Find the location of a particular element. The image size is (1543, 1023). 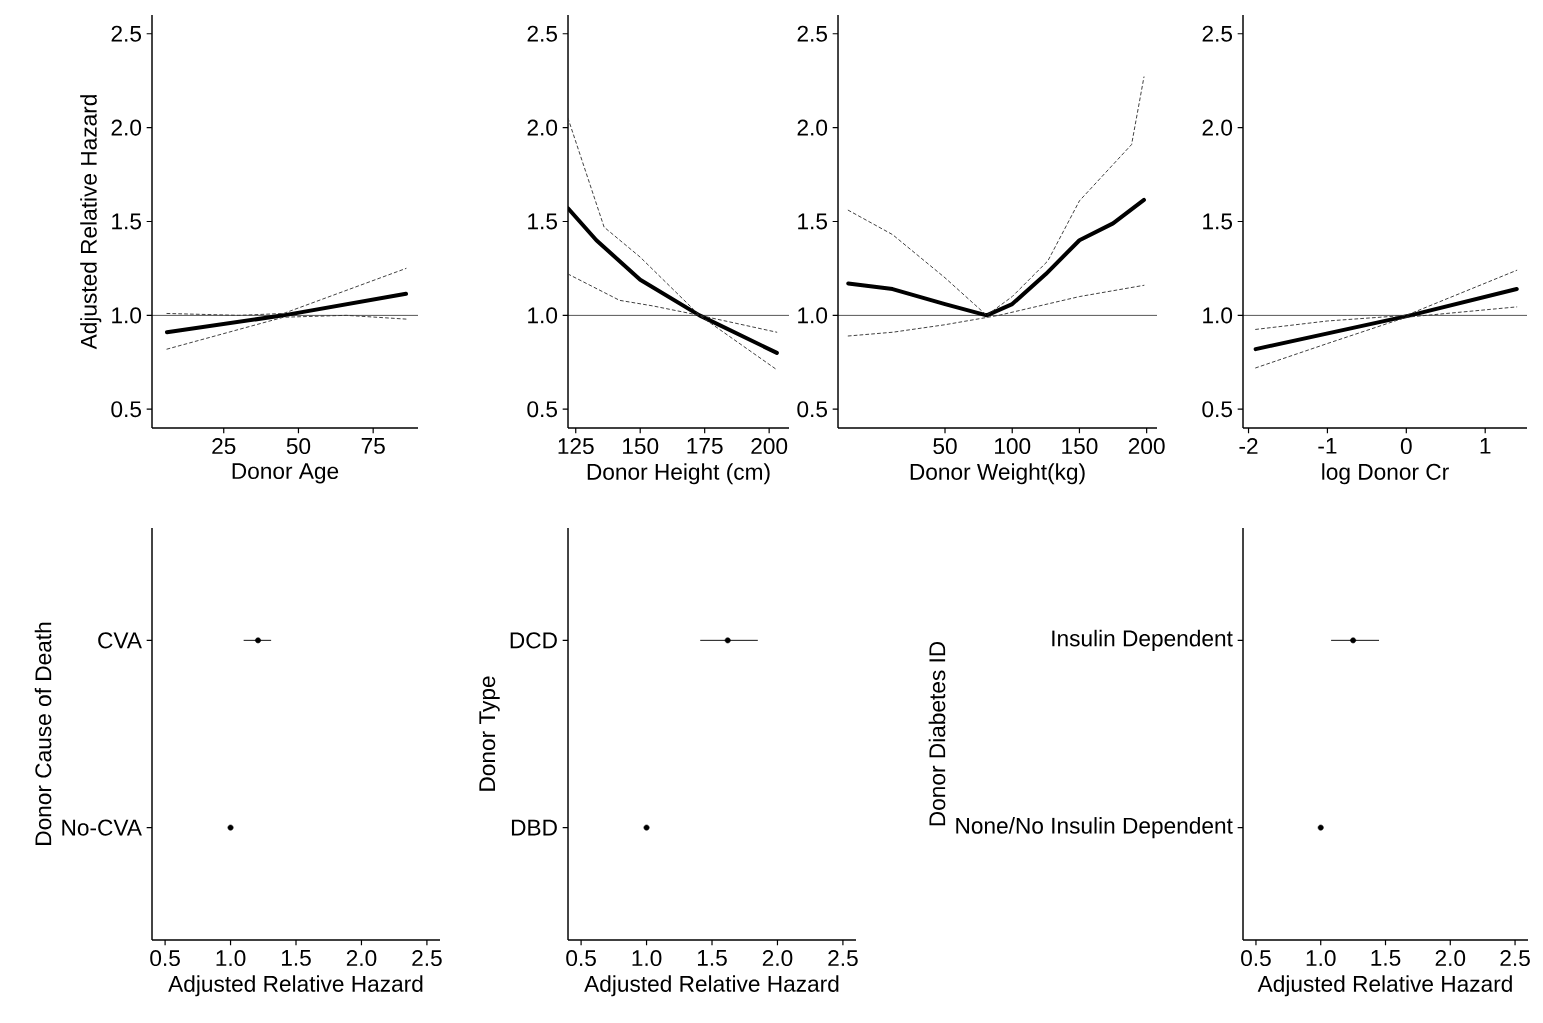

y-axis-title: Donor Type is located at coordinates (489, 733).